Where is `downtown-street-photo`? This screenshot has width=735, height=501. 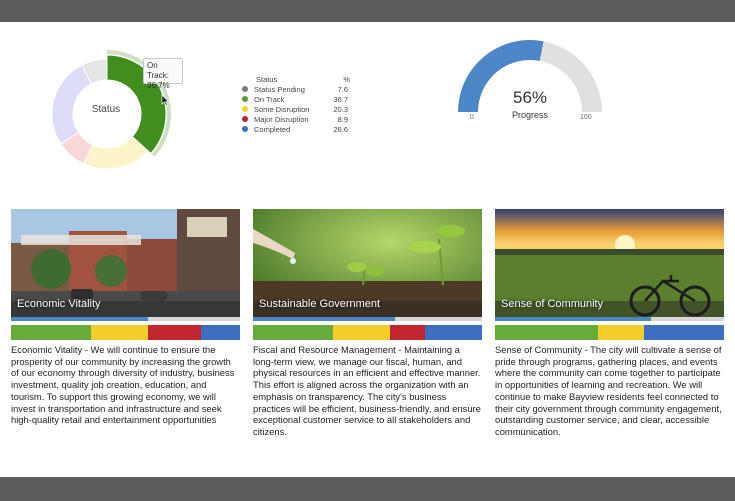
downtown-street-photo is located at coordinates (125, 263).